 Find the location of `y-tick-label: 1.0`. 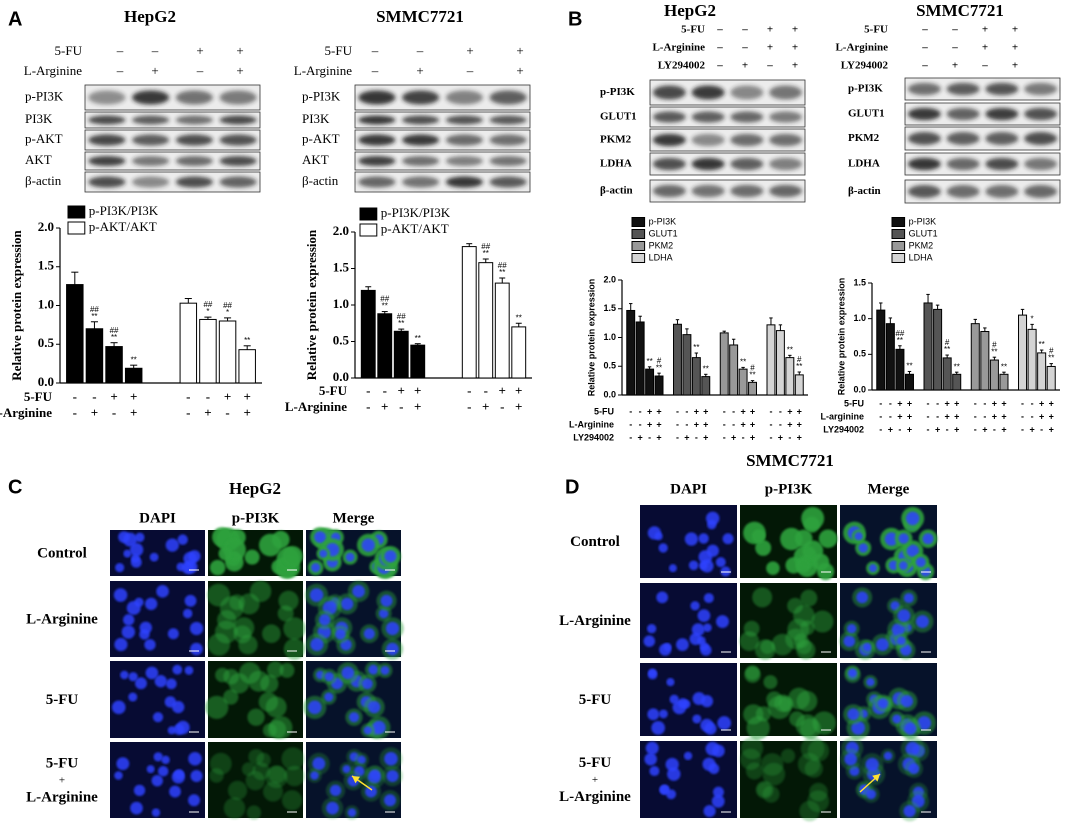

y-tick-label: 1.0 is located at coordinates (341, 303).